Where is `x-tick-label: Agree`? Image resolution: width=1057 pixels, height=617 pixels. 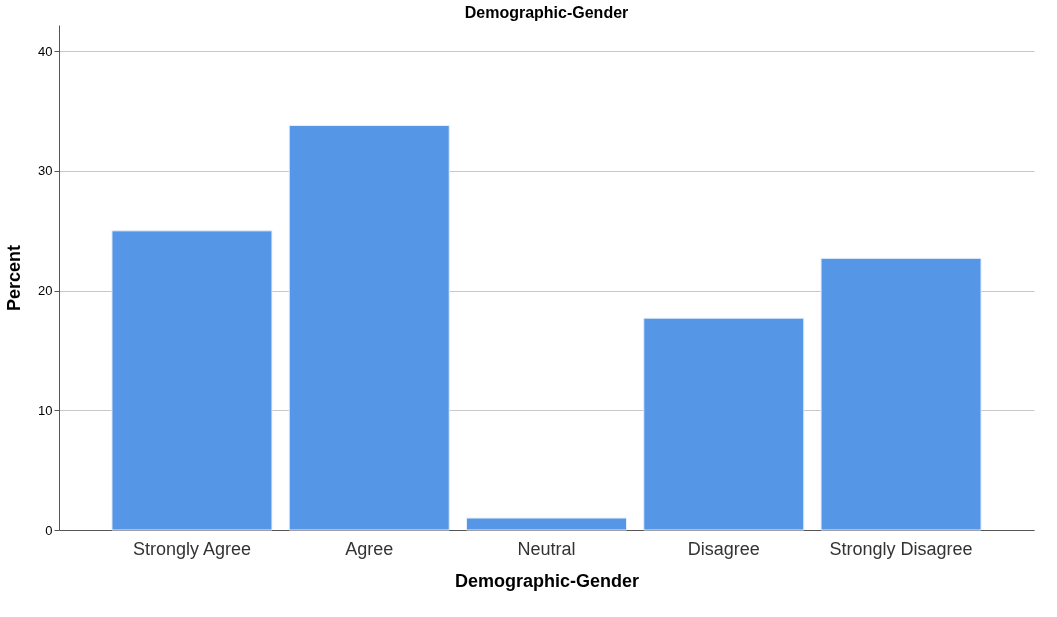
x-tick-label: Agree is located at coordinates (369, 548).